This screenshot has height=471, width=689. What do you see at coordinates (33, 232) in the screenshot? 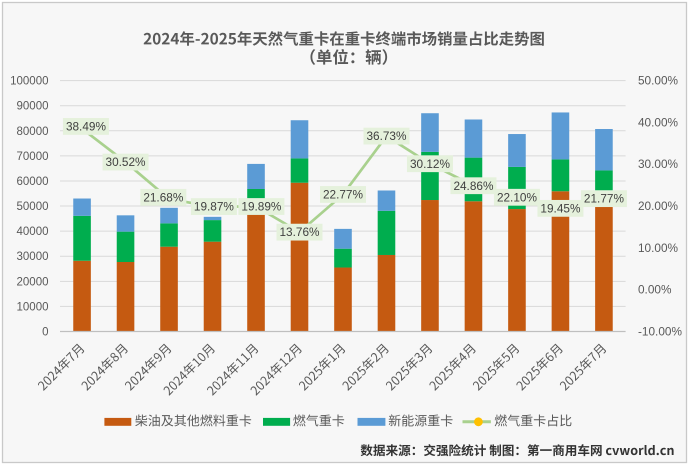
I see `svg-text: 40000` at bounding box center [33, 232].